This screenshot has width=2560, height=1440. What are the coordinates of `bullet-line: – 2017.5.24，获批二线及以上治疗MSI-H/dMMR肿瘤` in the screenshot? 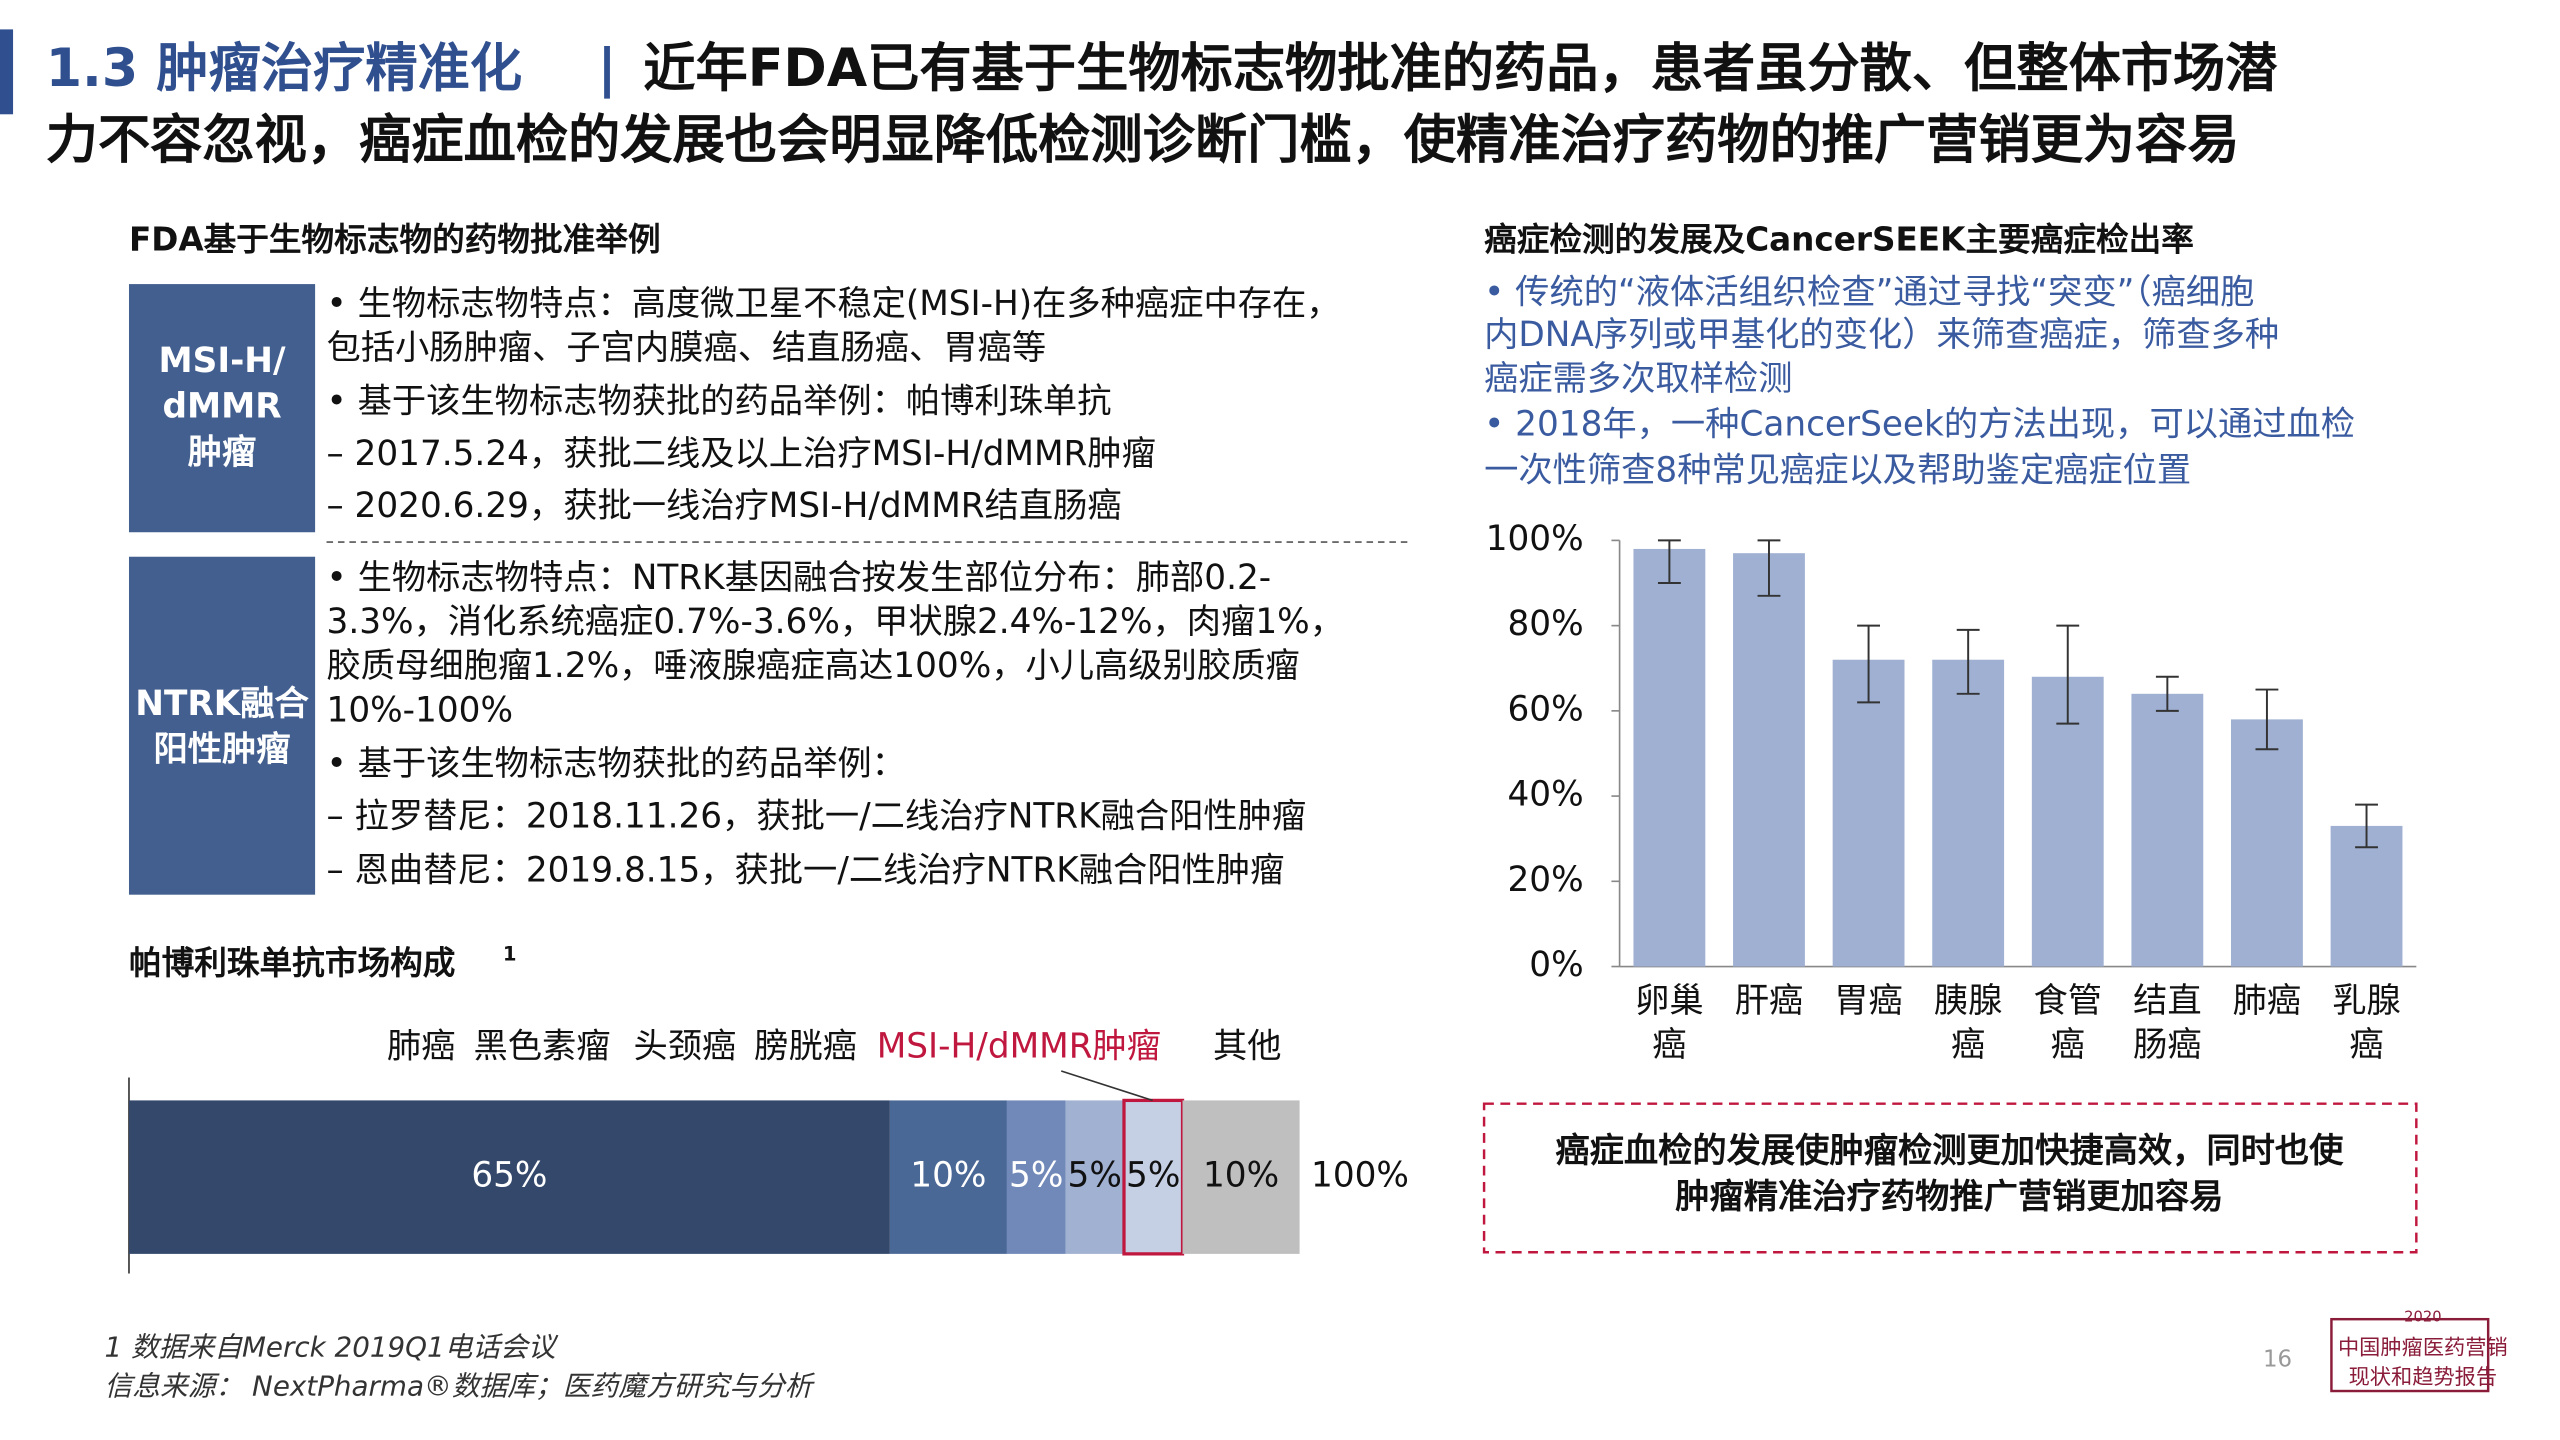 It's located at (741, 454).